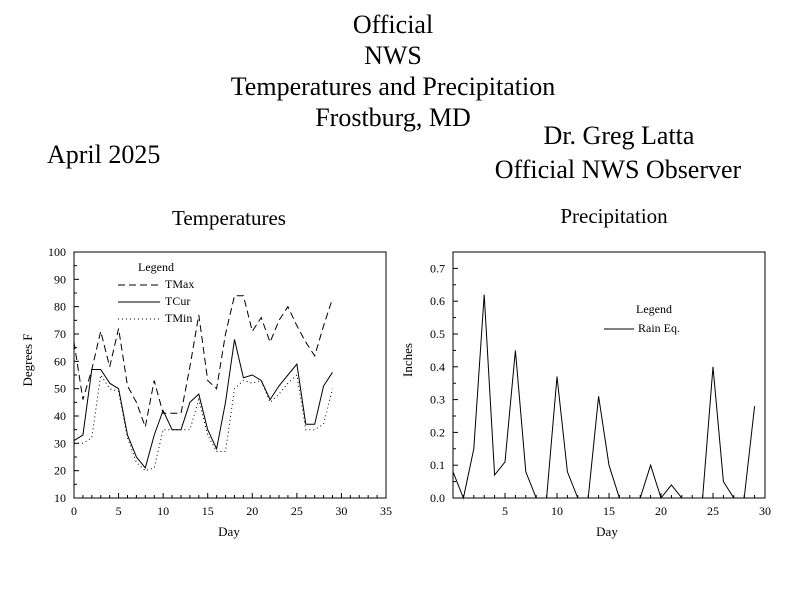 Image resolution: width=786 pixels, height=608 pixels. What do you see at coordinates (642, 318) in the screenshot?
I see `precipitation-legend: Legend Rain Eq.` at bounding box center [642, 318].